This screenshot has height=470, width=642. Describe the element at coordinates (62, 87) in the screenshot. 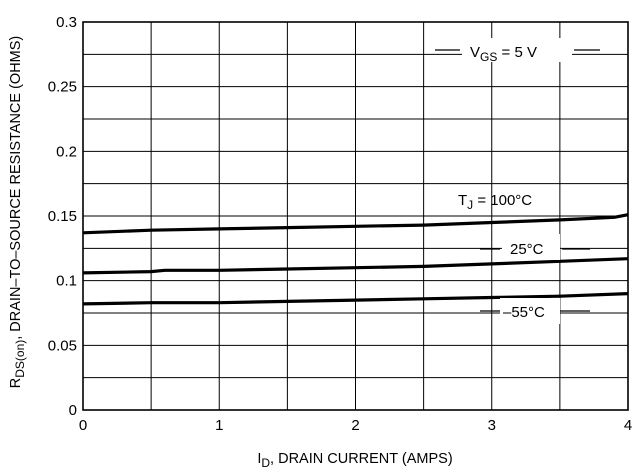

I see `y-tick-label: 0.25` at that location.